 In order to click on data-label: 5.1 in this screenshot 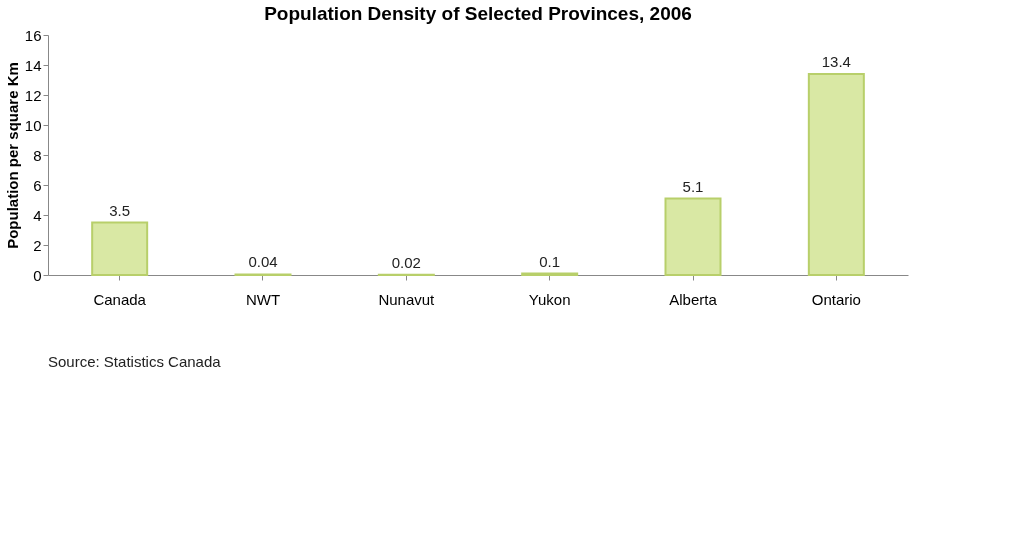, I will do `click(693, 186)`.